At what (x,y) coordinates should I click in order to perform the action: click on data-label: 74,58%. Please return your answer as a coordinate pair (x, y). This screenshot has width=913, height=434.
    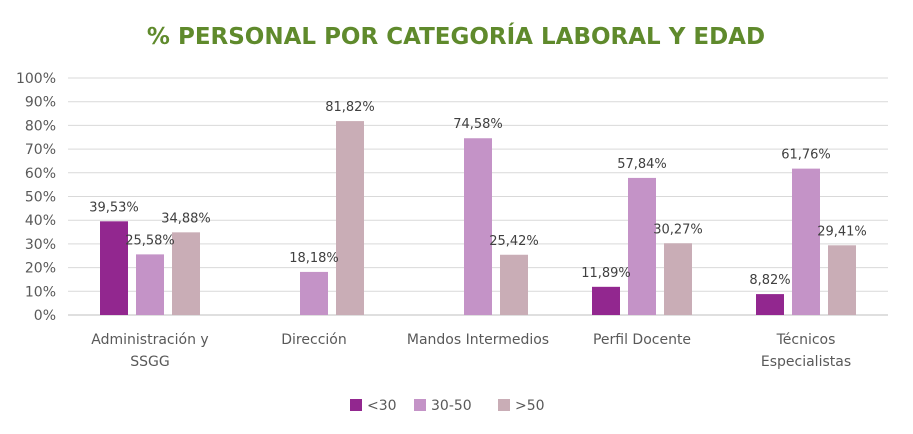
    Looking at the image, I should click on (478, 124).